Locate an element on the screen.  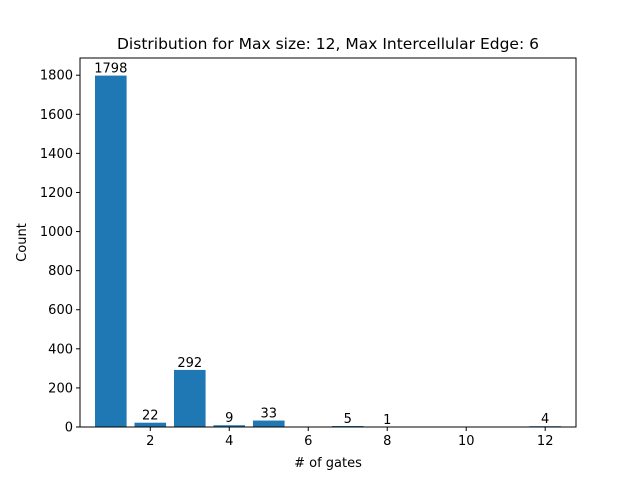
y-axis-label: Count is located at coordinates (22, 242).